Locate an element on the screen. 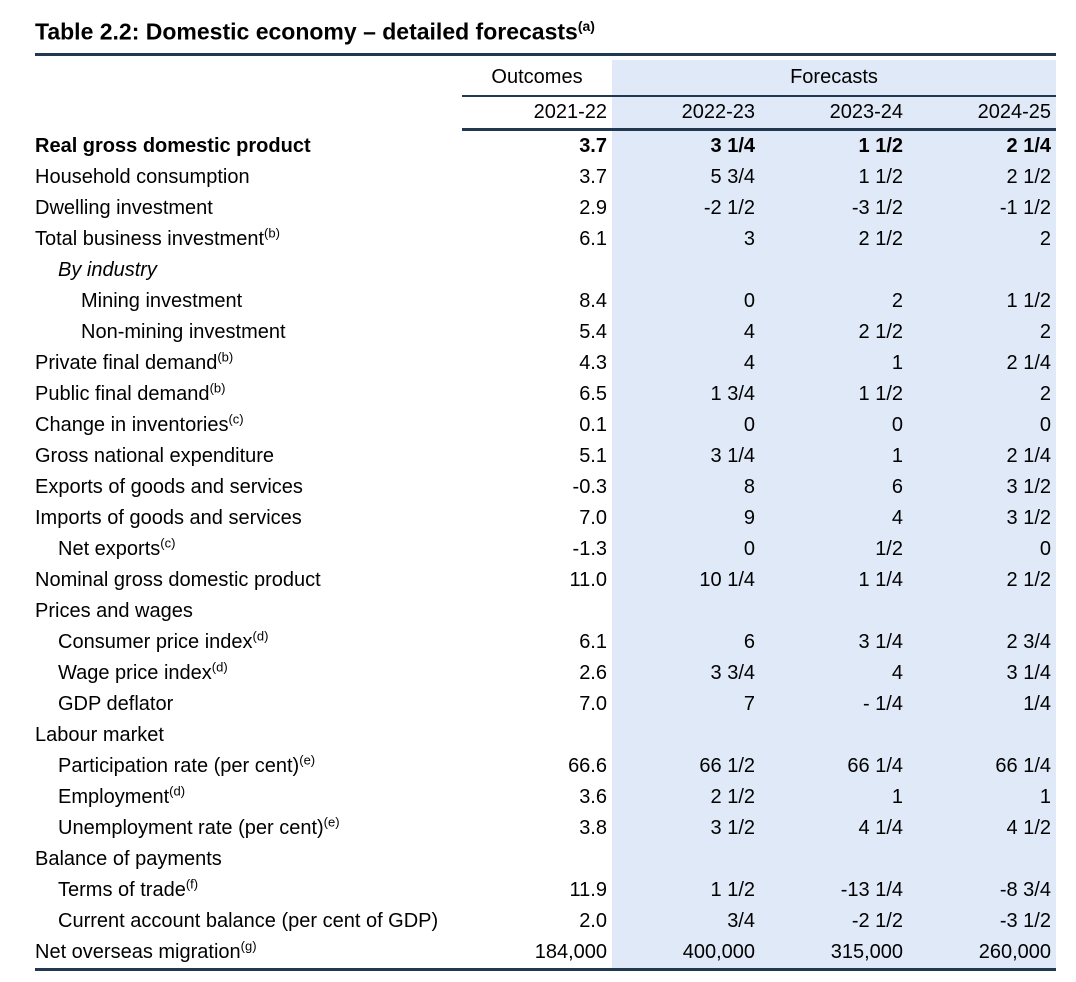  row-label: Mining investment is located at coordinates (162, 300).